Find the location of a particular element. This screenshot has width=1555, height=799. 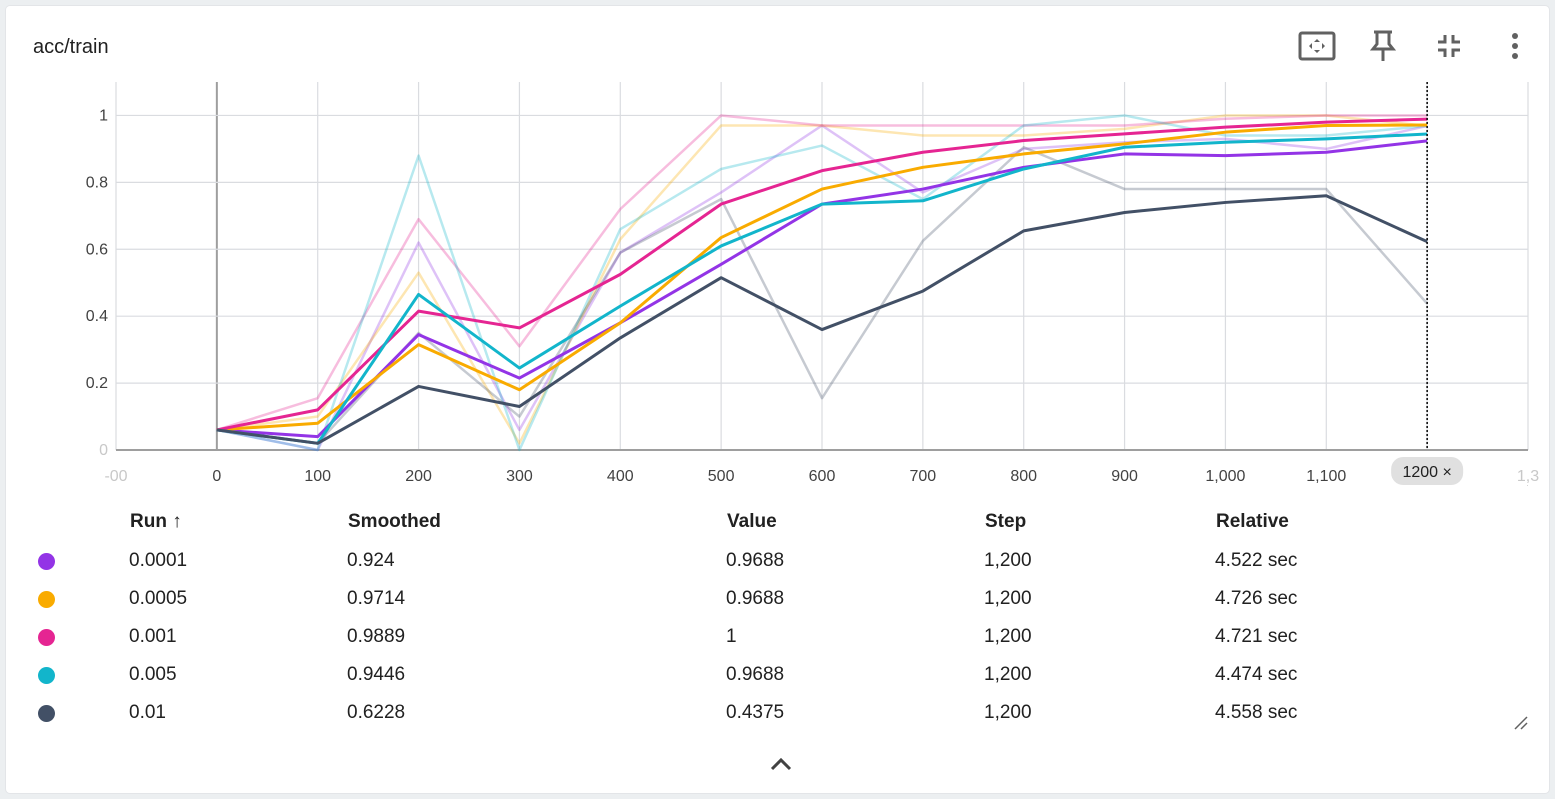

header-run: Run ↑ is located at coordinates (156, 521).